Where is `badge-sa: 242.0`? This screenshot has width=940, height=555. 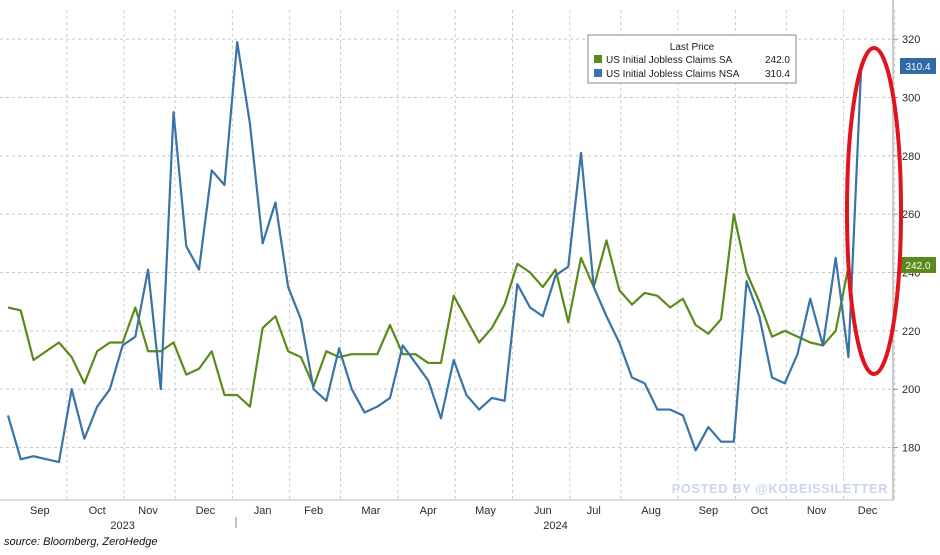 badge-sa: 242.0 is located at coordinates (918, 265).